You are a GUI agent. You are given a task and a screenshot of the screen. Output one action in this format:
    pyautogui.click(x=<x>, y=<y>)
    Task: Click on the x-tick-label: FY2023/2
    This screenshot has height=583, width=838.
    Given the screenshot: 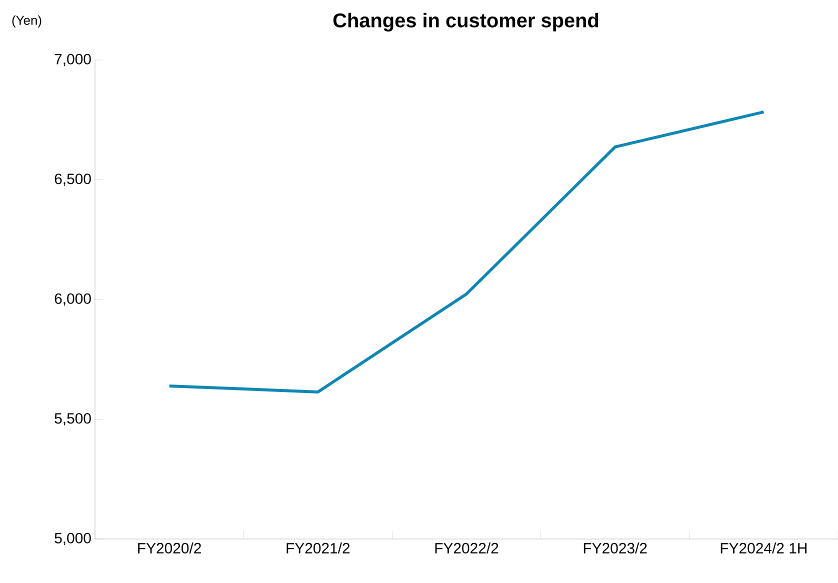 What is the action you would take?
    pyautogui.click(x=615, y=548)
    